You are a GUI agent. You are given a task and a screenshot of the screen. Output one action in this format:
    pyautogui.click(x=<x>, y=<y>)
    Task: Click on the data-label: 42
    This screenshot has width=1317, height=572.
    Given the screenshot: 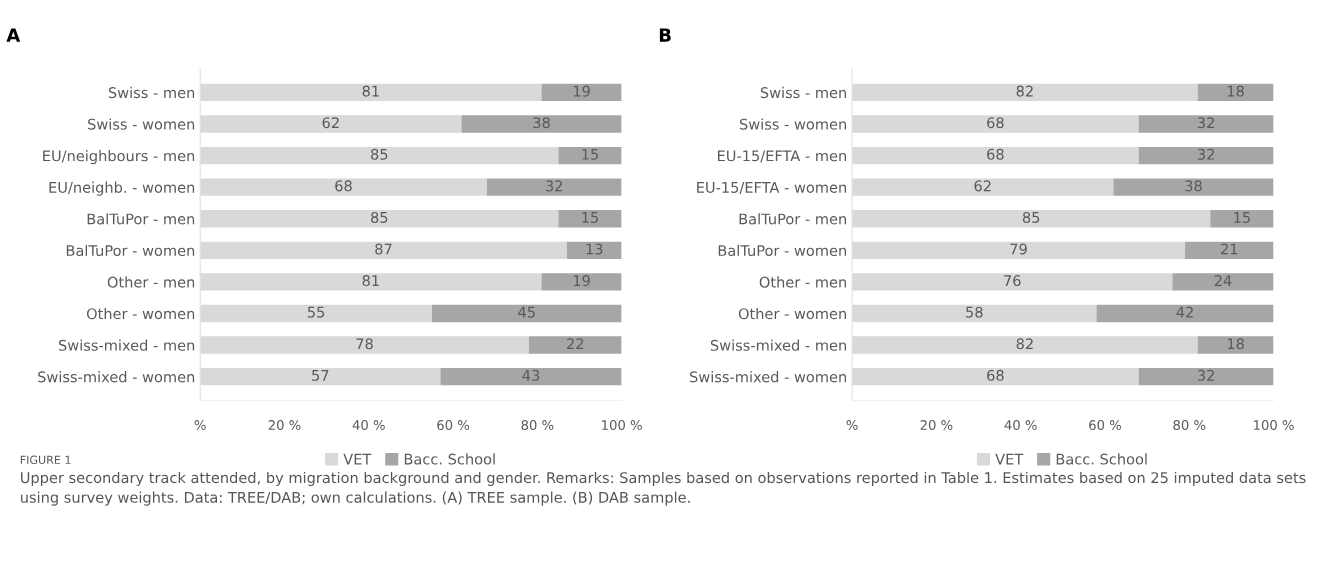 What is the action you would take?
    pyautogui.click(x=1184, y=312)
    